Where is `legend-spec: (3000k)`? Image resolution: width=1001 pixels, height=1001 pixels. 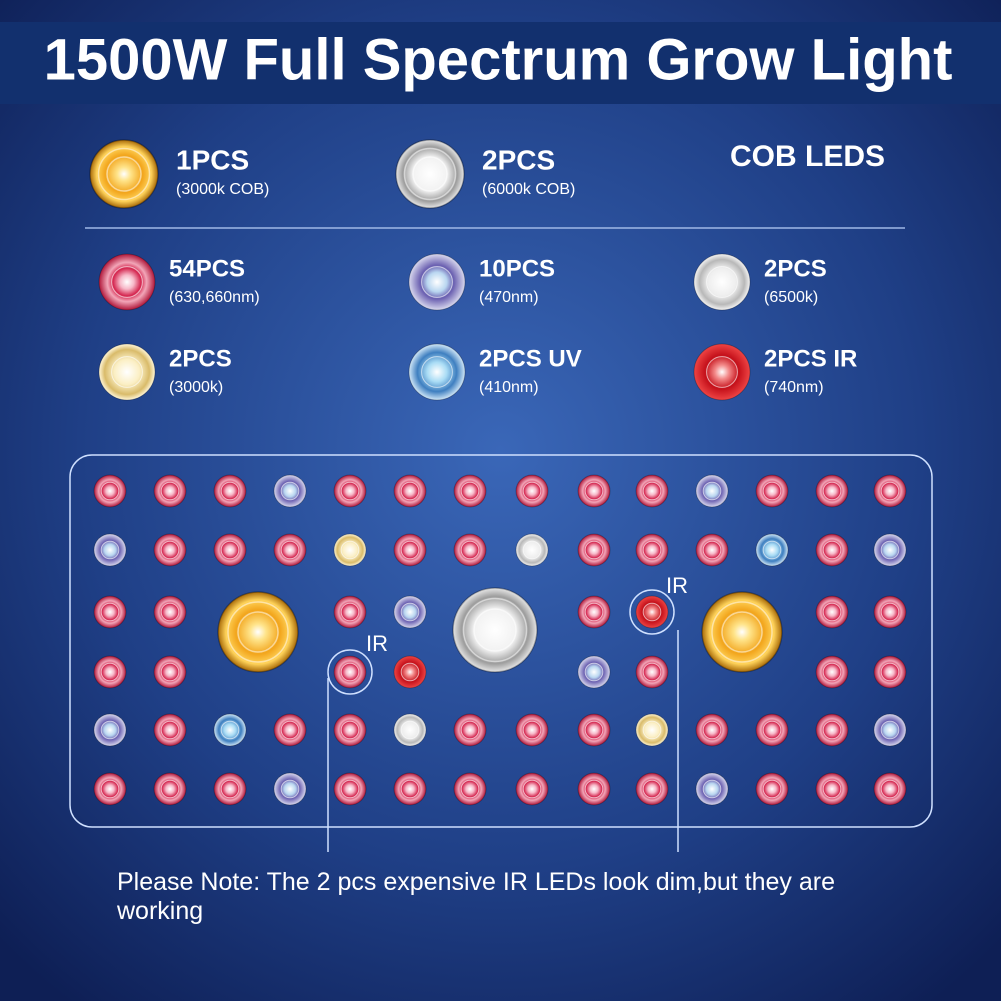
legend-spec: (3000k) is located at coordinates (196, 387).